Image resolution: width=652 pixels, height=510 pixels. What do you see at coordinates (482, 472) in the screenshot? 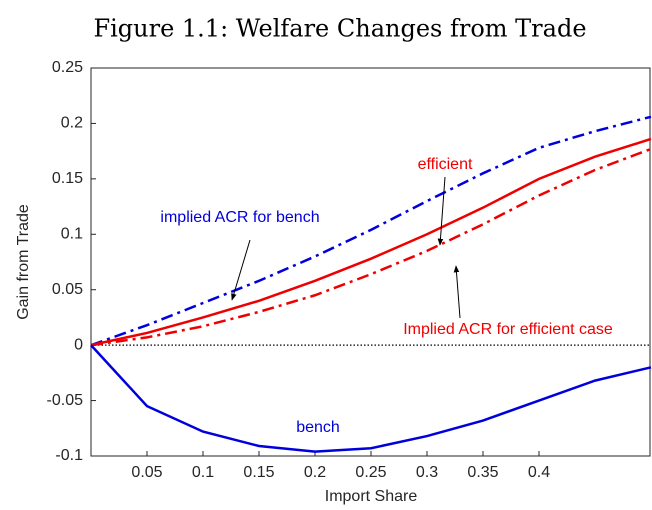
I see `x-tick-label: 0.35` at bounding box center [482, 472].